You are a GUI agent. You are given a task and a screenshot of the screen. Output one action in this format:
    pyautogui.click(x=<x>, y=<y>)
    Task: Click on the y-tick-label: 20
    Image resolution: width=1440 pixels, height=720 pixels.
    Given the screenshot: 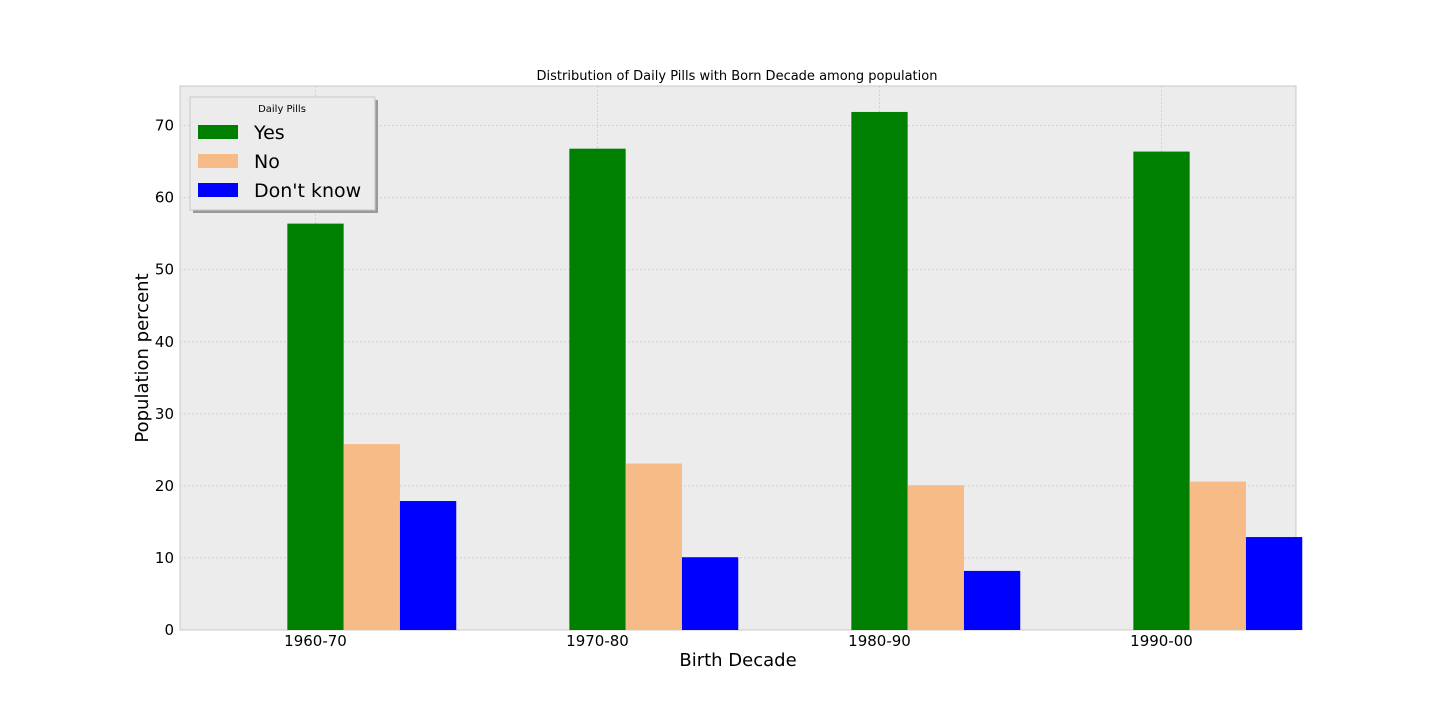 What is the action you would take?
    pyautogui.click(x=164, y=486)
    